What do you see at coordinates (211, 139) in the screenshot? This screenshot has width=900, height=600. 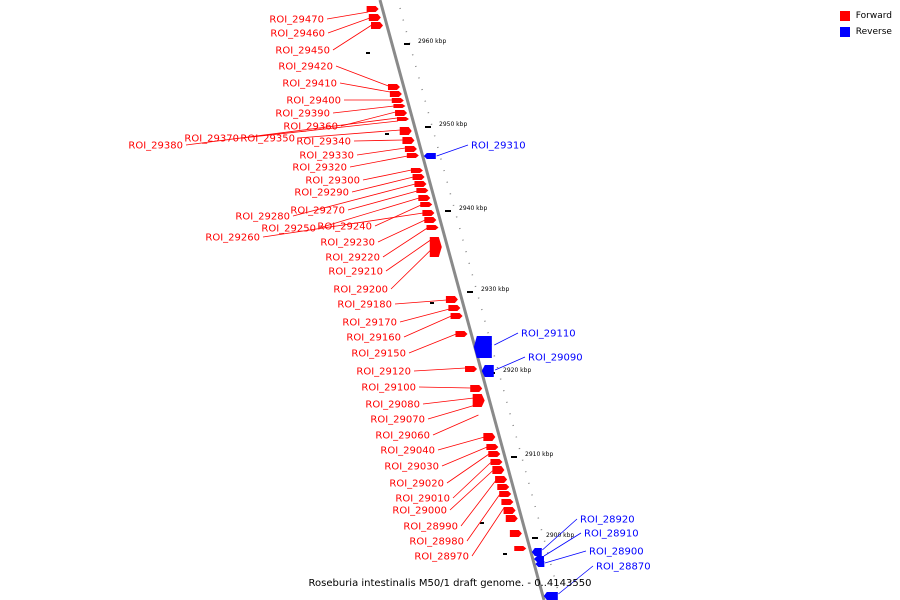 I see `forward-gene-label: ROI_29370` at bounding box center [211, 139].